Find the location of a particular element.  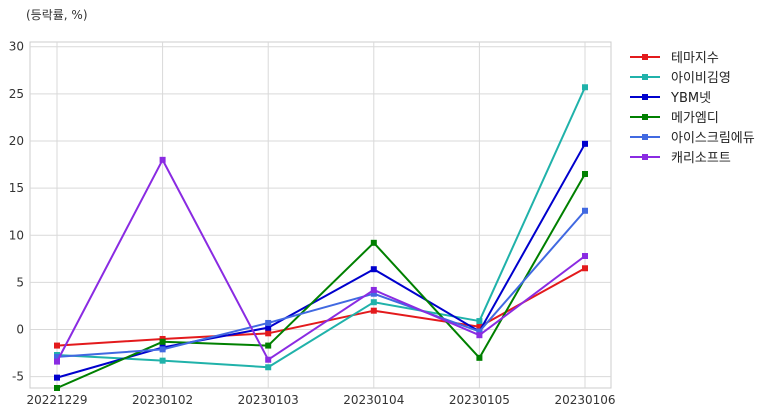

legend-item: 캐리소프트 is located at coordinates (680, 158).